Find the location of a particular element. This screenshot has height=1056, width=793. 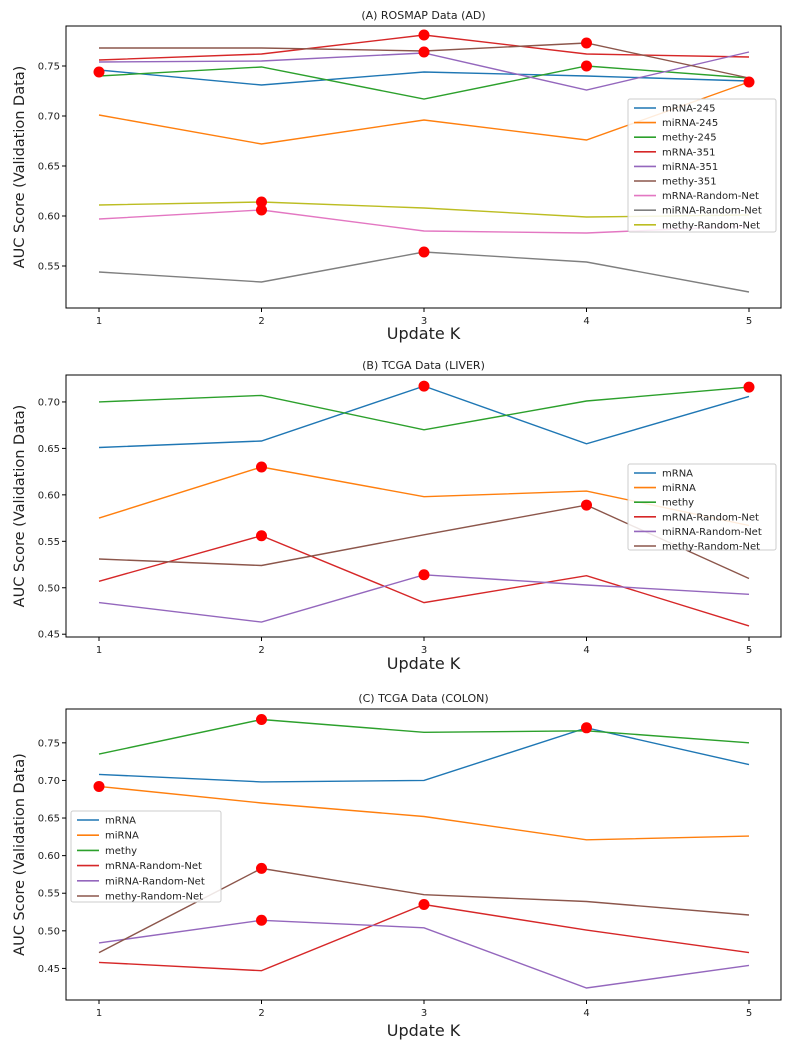

y-tick-label: 0.50 is located at coordinates (49, 931).